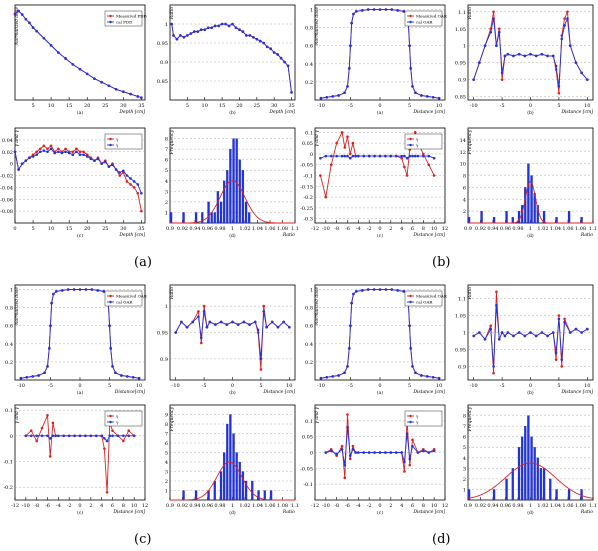 This screenshot has height=551, width=598. What do you see at coordinates (464, 459) in the screenshot?
I see `y-tick-label: 4` at bounding box center [464, 459].